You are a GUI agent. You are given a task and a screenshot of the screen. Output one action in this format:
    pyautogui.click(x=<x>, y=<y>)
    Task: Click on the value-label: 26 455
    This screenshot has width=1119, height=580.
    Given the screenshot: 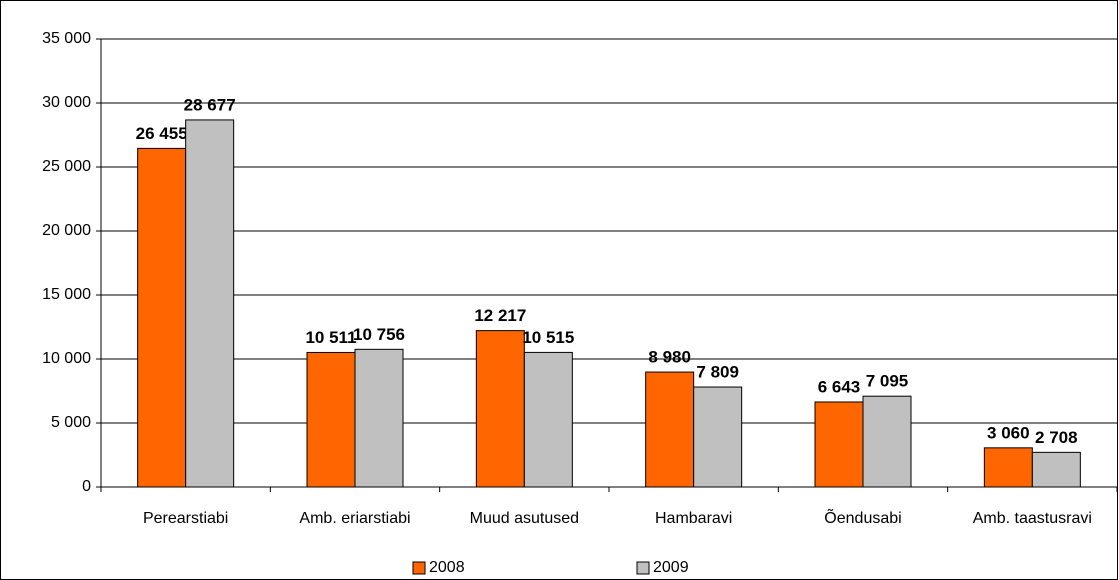 What is the action you would take?
    pyautogui.click(x=162, y=133)
    